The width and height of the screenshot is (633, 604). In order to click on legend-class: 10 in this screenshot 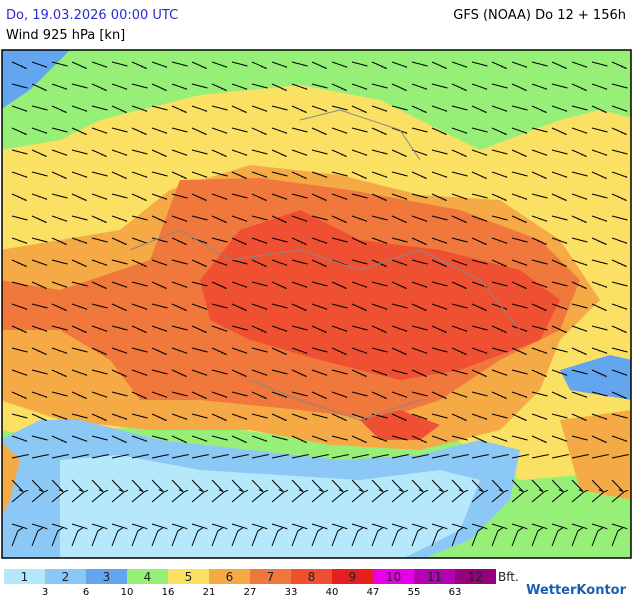, I will do `click(393, 577)`.